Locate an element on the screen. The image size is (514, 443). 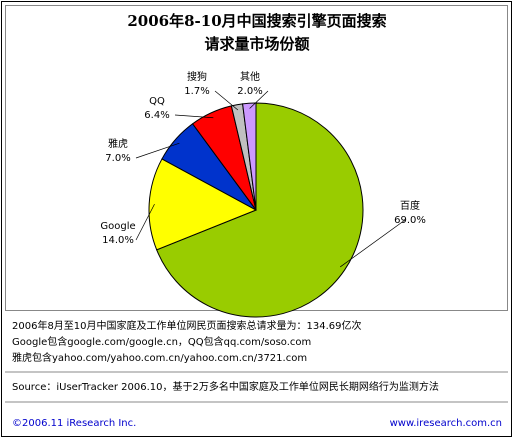
slice-value: 6.4% is located at coordinates (156, 115).